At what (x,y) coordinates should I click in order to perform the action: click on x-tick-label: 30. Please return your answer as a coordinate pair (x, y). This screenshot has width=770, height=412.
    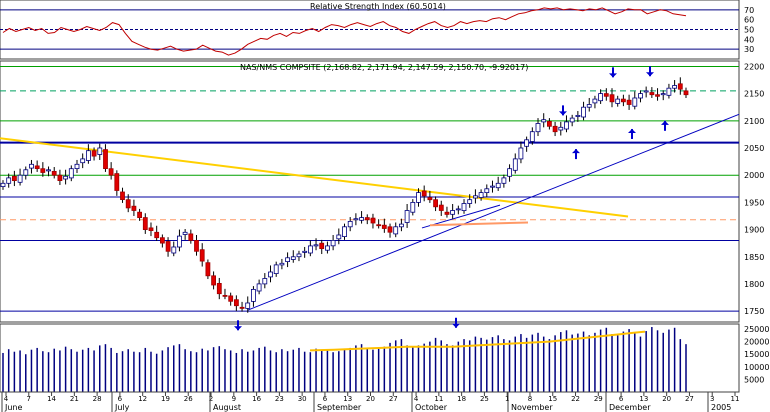
    Looking at the image, I should click on (302, 399).